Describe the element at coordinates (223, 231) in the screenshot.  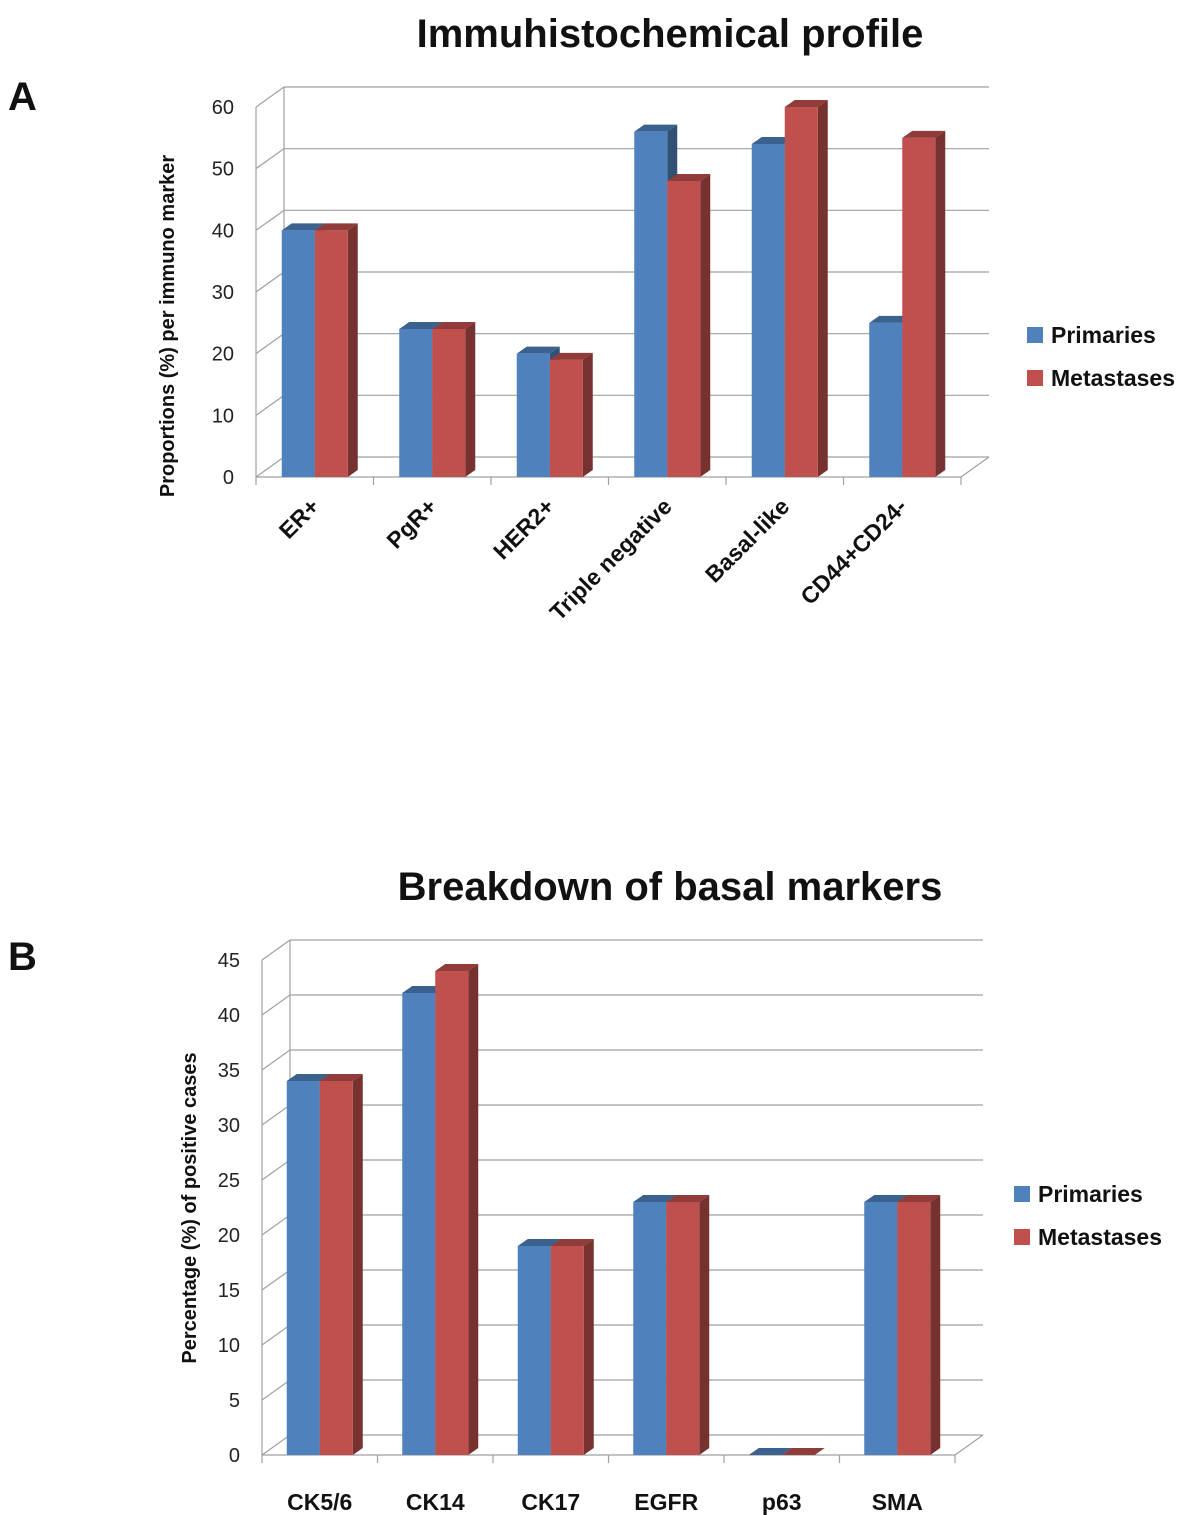
I see `y-tick-label: 40` at that location.